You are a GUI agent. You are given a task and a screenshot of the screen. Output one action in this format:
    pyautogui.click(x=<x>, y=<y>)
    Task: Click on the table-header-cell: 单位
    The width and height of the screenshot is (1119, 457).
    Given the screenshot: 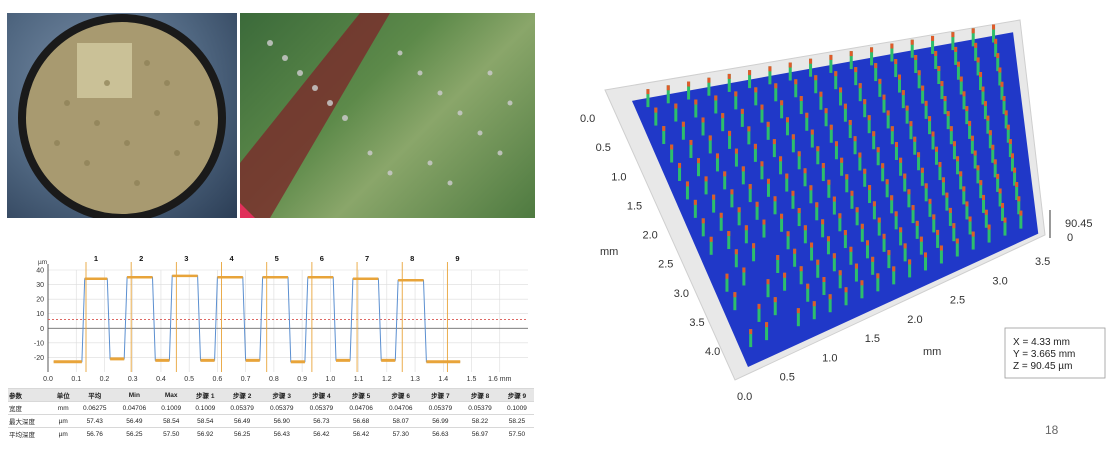 What is the action you would take?
    pyautogui.click(x=63, y=395)
    